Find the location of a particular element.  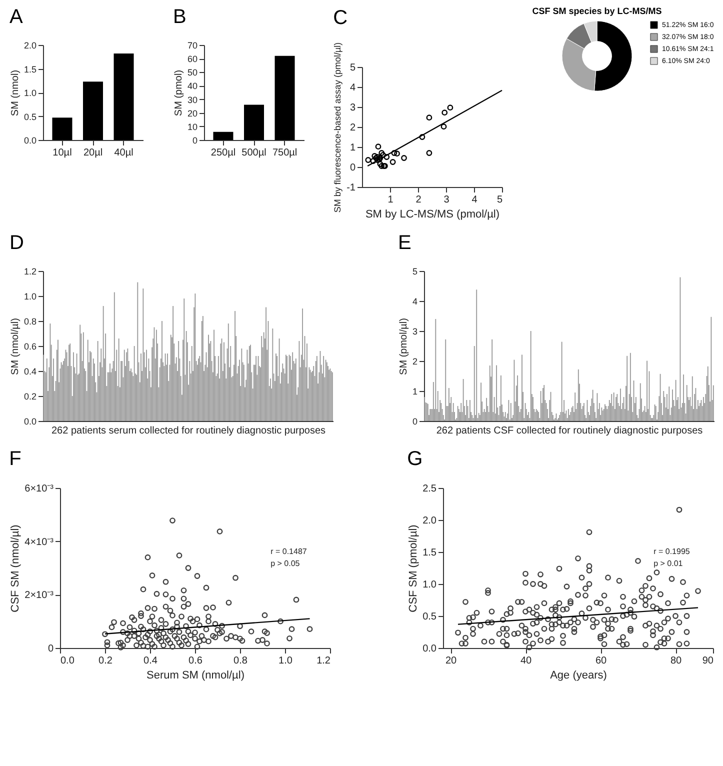

x-tick-label: 4 is located at coordinates (475, 200).